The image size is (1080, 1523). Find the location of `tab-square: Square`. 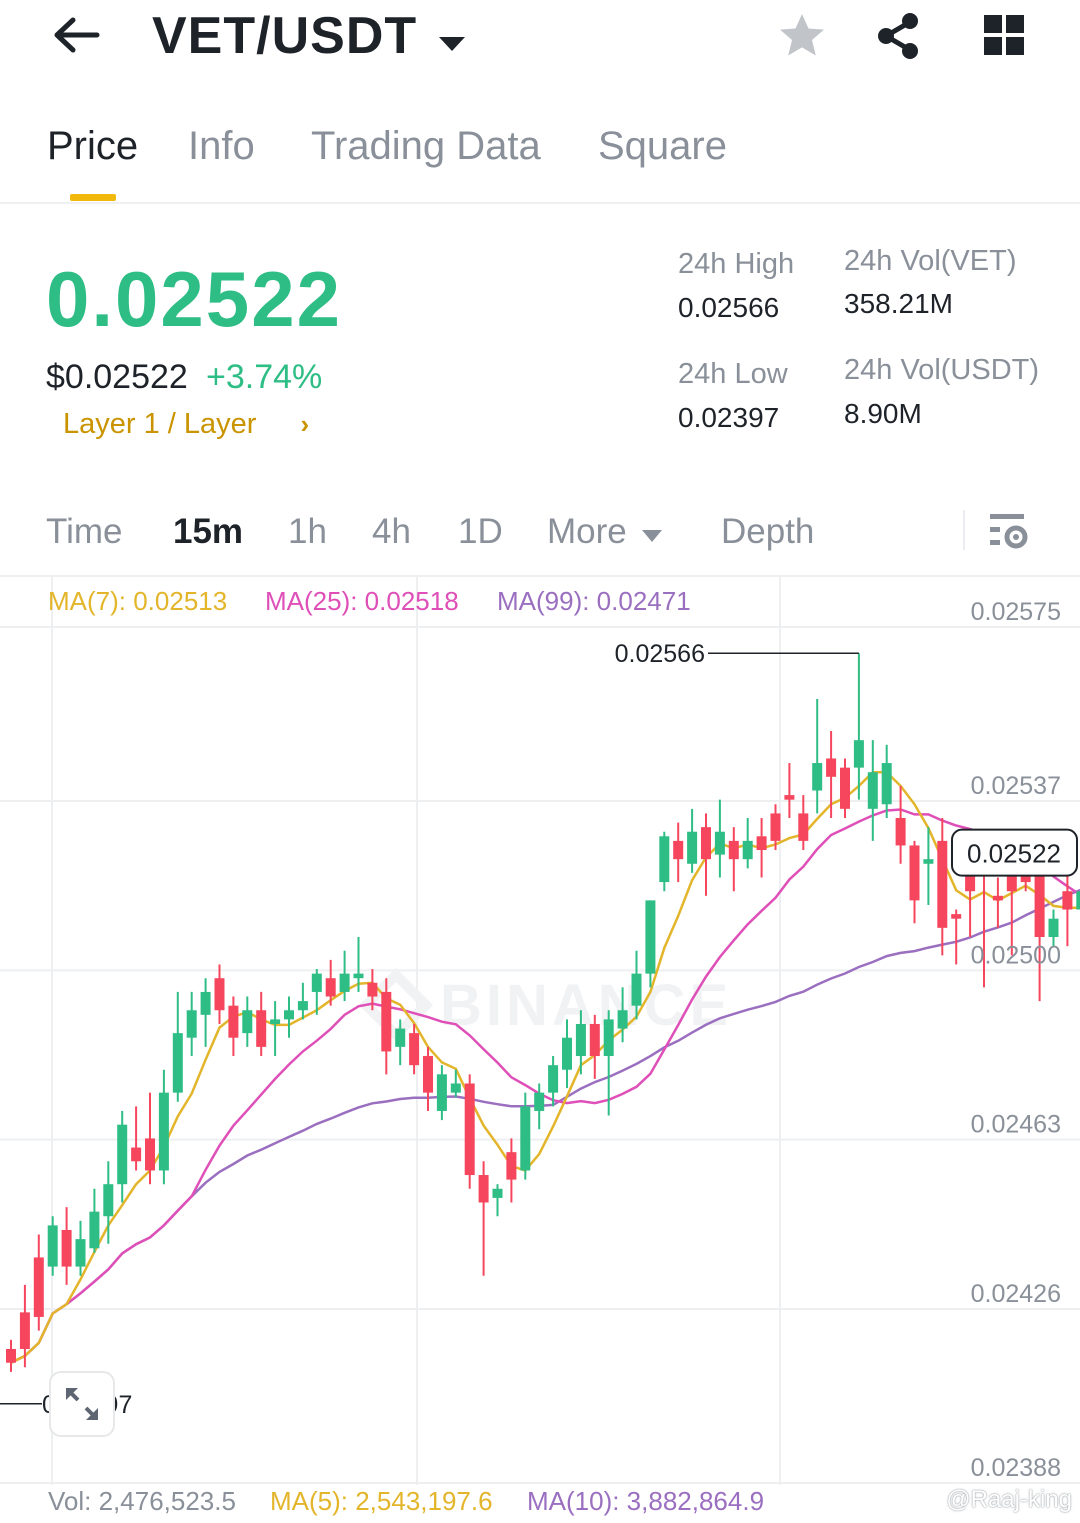

tab-square: Square is located at coordinates (662, 146).